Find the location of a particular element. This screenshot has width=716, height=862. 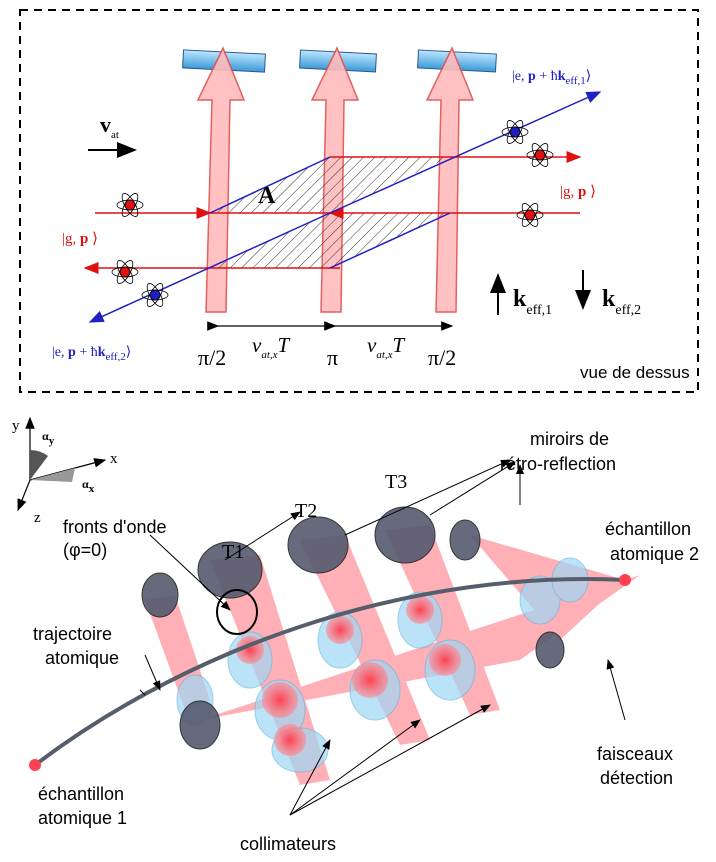

alpha-x: αx is located at coordinates (88, 486).